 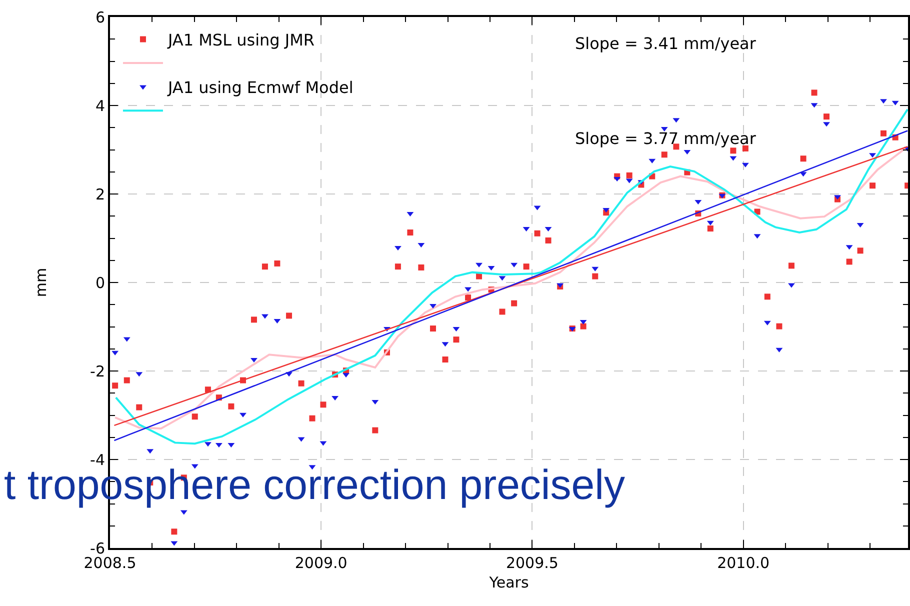 What do you see at coordinates (508, 583) in the screenshot?
I see `x-axis-title: Years` at bounding box center [508, 583].